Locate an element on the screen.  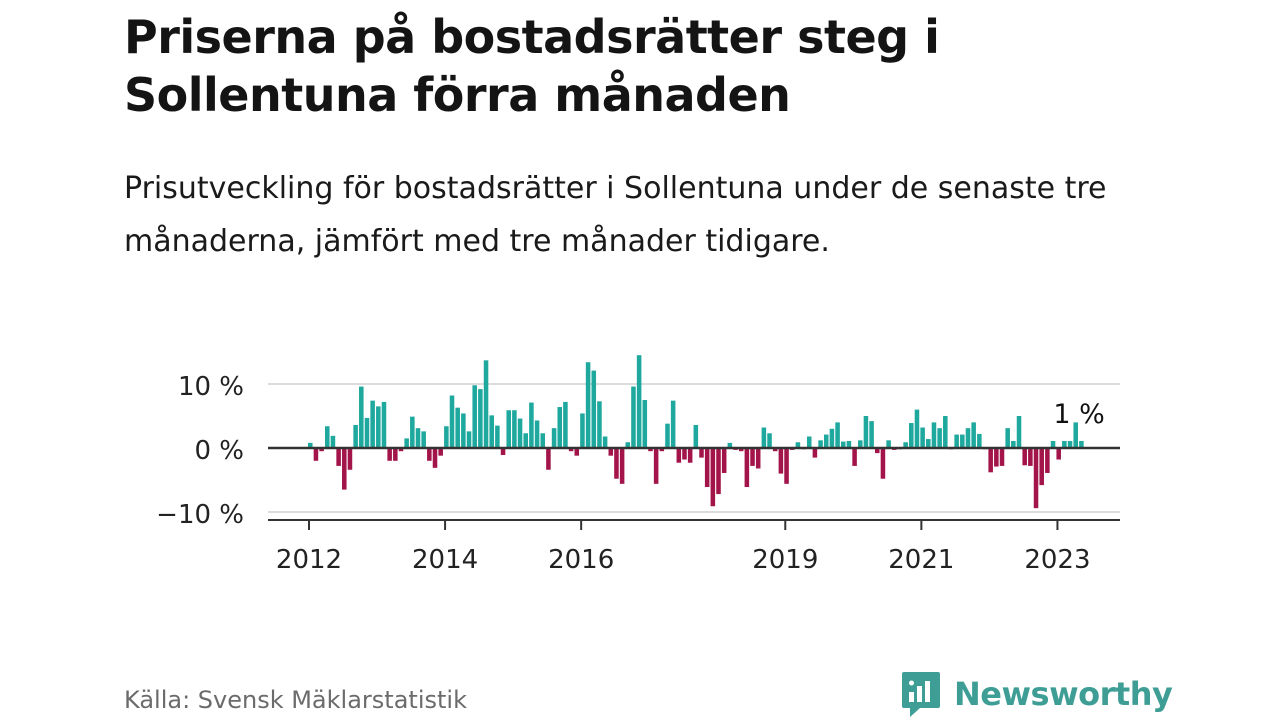
brand-logo: Newsworthy is located at coordinates (1036, 694).